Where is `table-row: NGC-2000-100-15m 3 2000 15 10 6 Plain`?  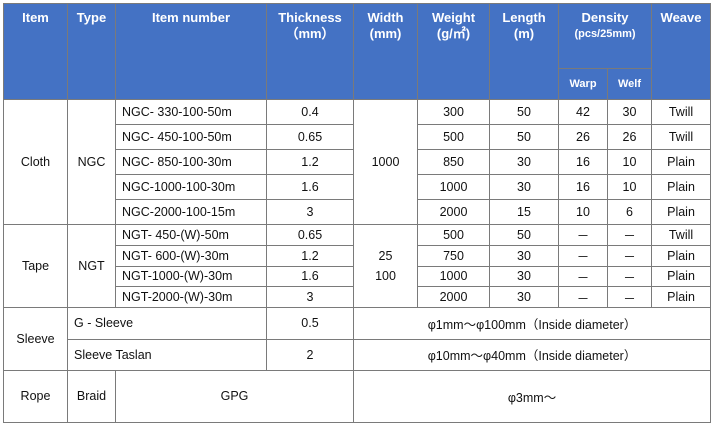
table-row: NGC-2000-100-15m 3 2000 15 10 6 Plain is located at coordinates (358, 211).